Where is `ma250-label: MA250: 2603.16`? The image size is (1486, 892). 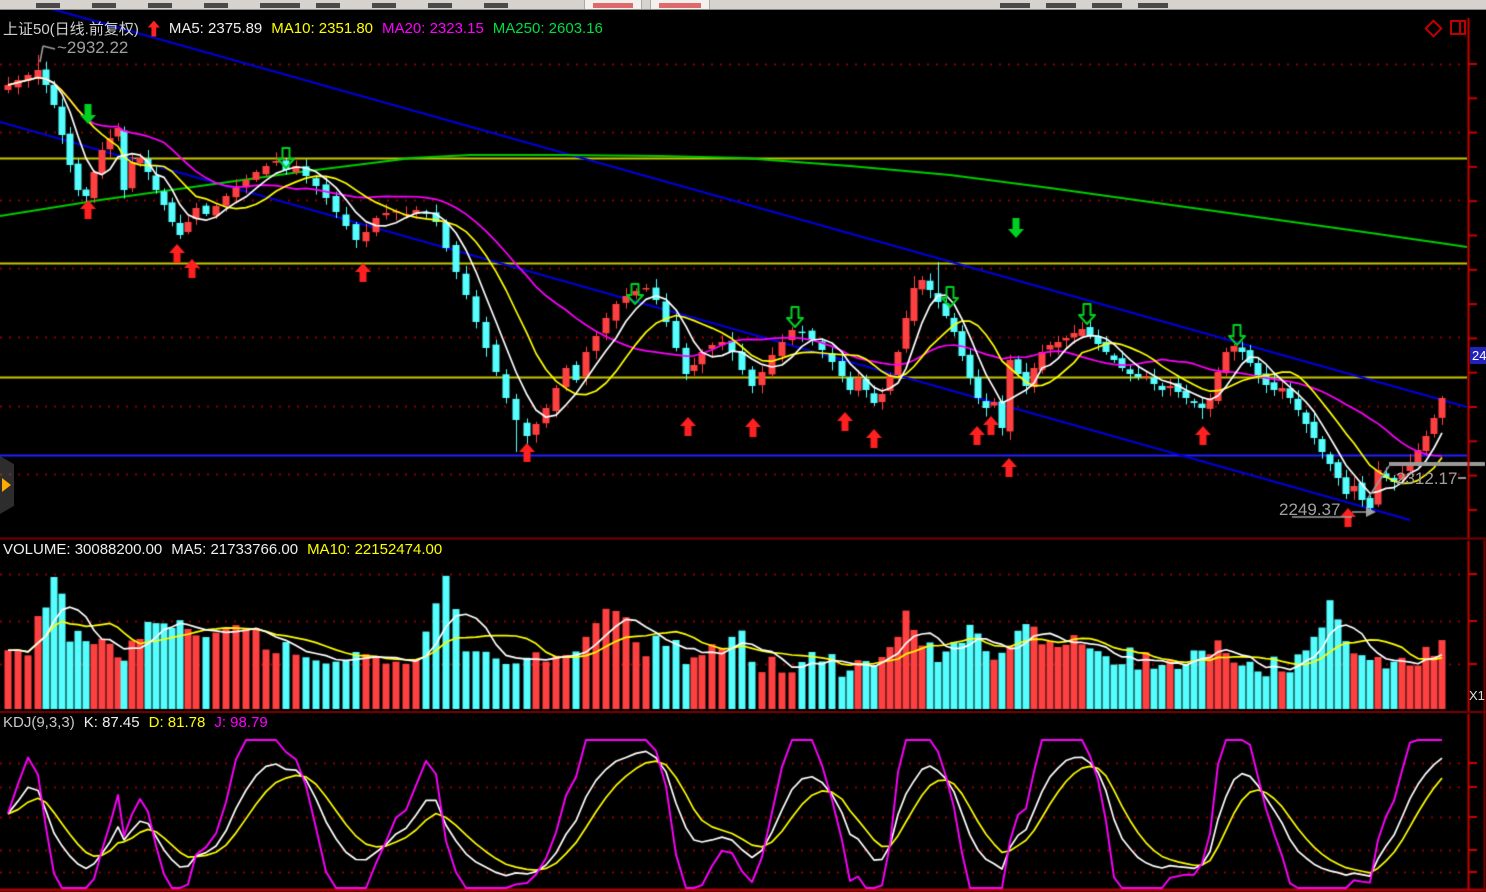
ma250-label: MA250: 2603.16 is located at coordinates (547, 28).